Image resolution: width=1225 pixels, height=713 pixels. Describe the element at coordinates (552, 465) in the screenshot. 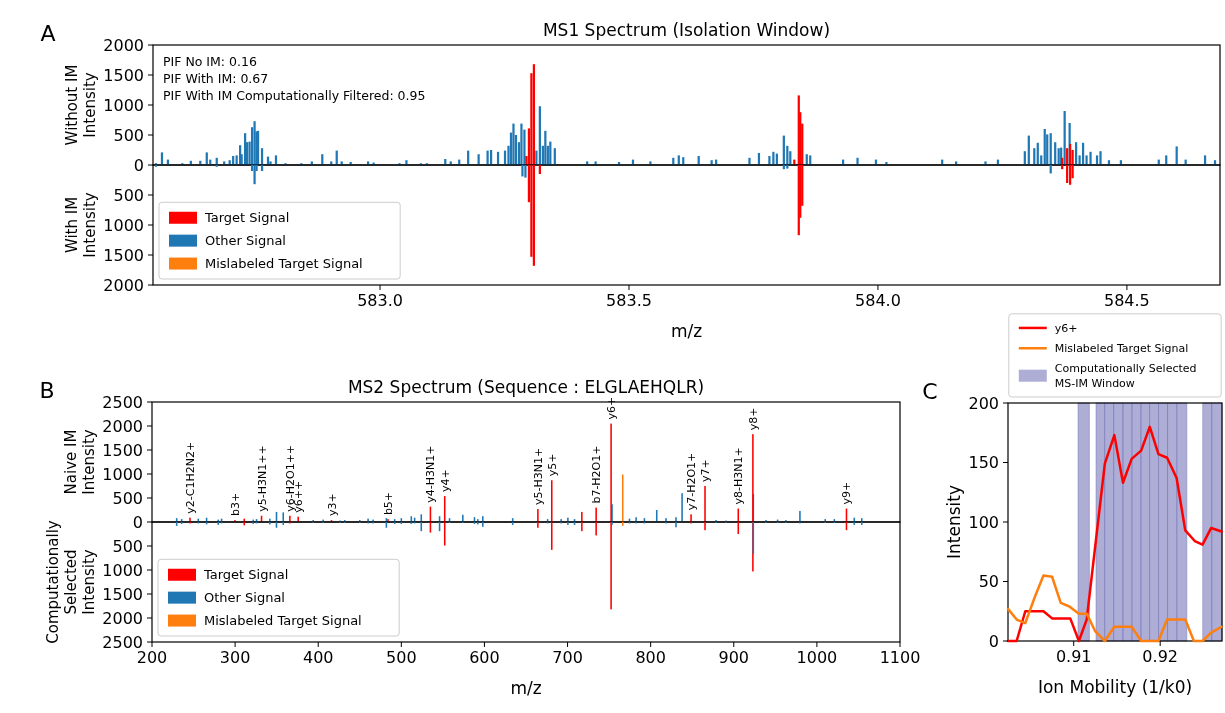

I see `annotation: y5+` at that location.